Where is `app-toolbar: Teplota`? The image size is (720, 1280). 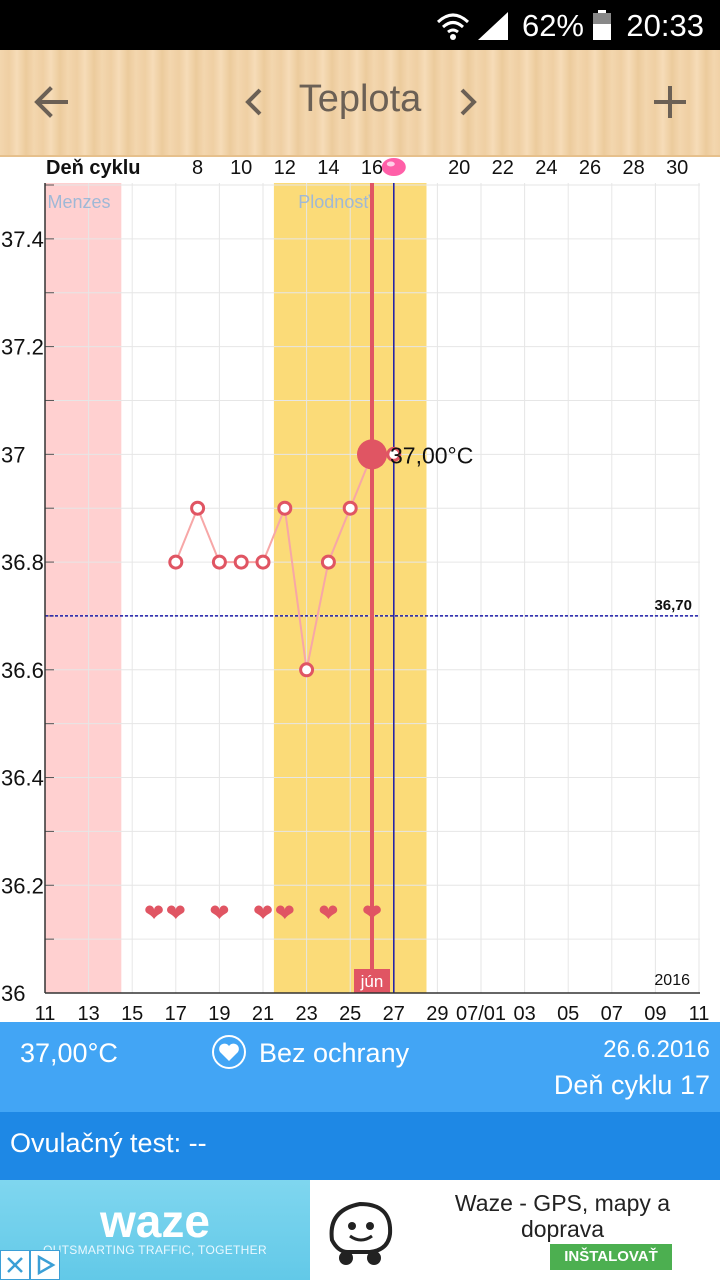
app-toolbar: Teplota is located at coordinates (360, 103).